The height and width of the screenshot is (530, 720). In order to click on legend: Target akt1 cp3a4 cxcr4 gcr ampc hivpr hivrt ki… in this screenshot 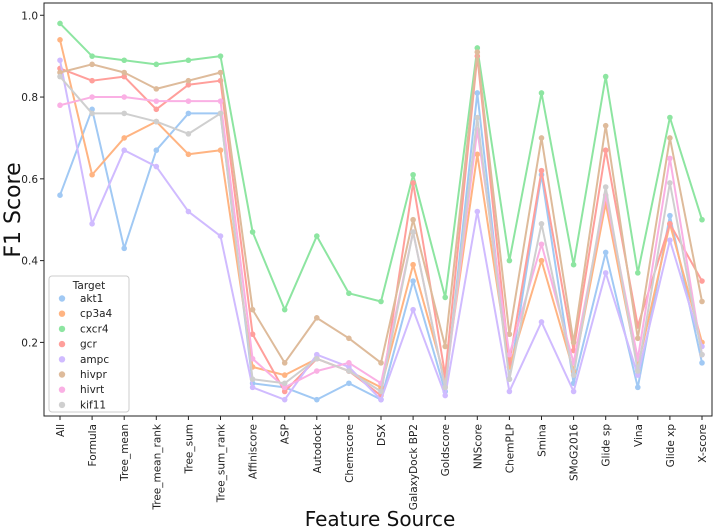, I will do `click(89, 344)`.